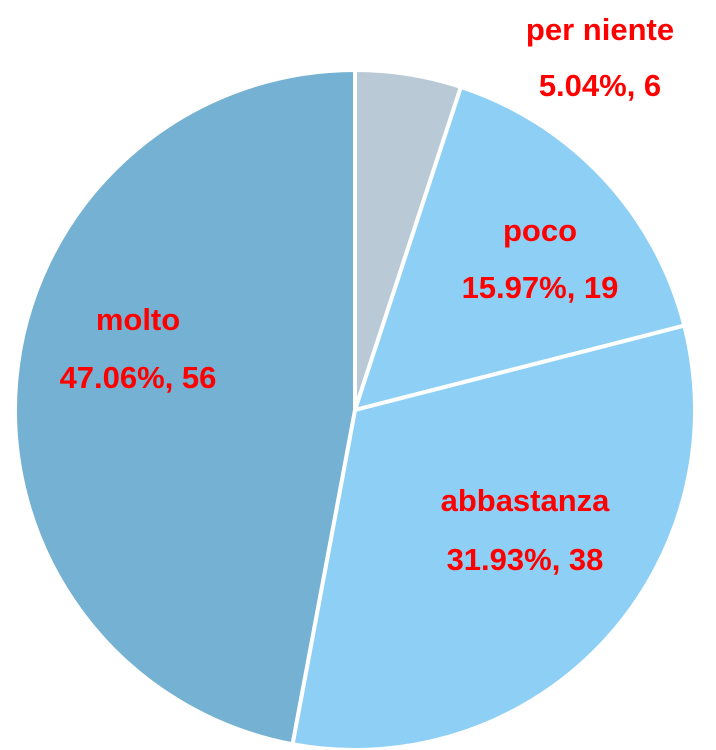 The height and width of the screenshot is (750, 716). I want to click on slice-label: per niente, so click(600, 29).